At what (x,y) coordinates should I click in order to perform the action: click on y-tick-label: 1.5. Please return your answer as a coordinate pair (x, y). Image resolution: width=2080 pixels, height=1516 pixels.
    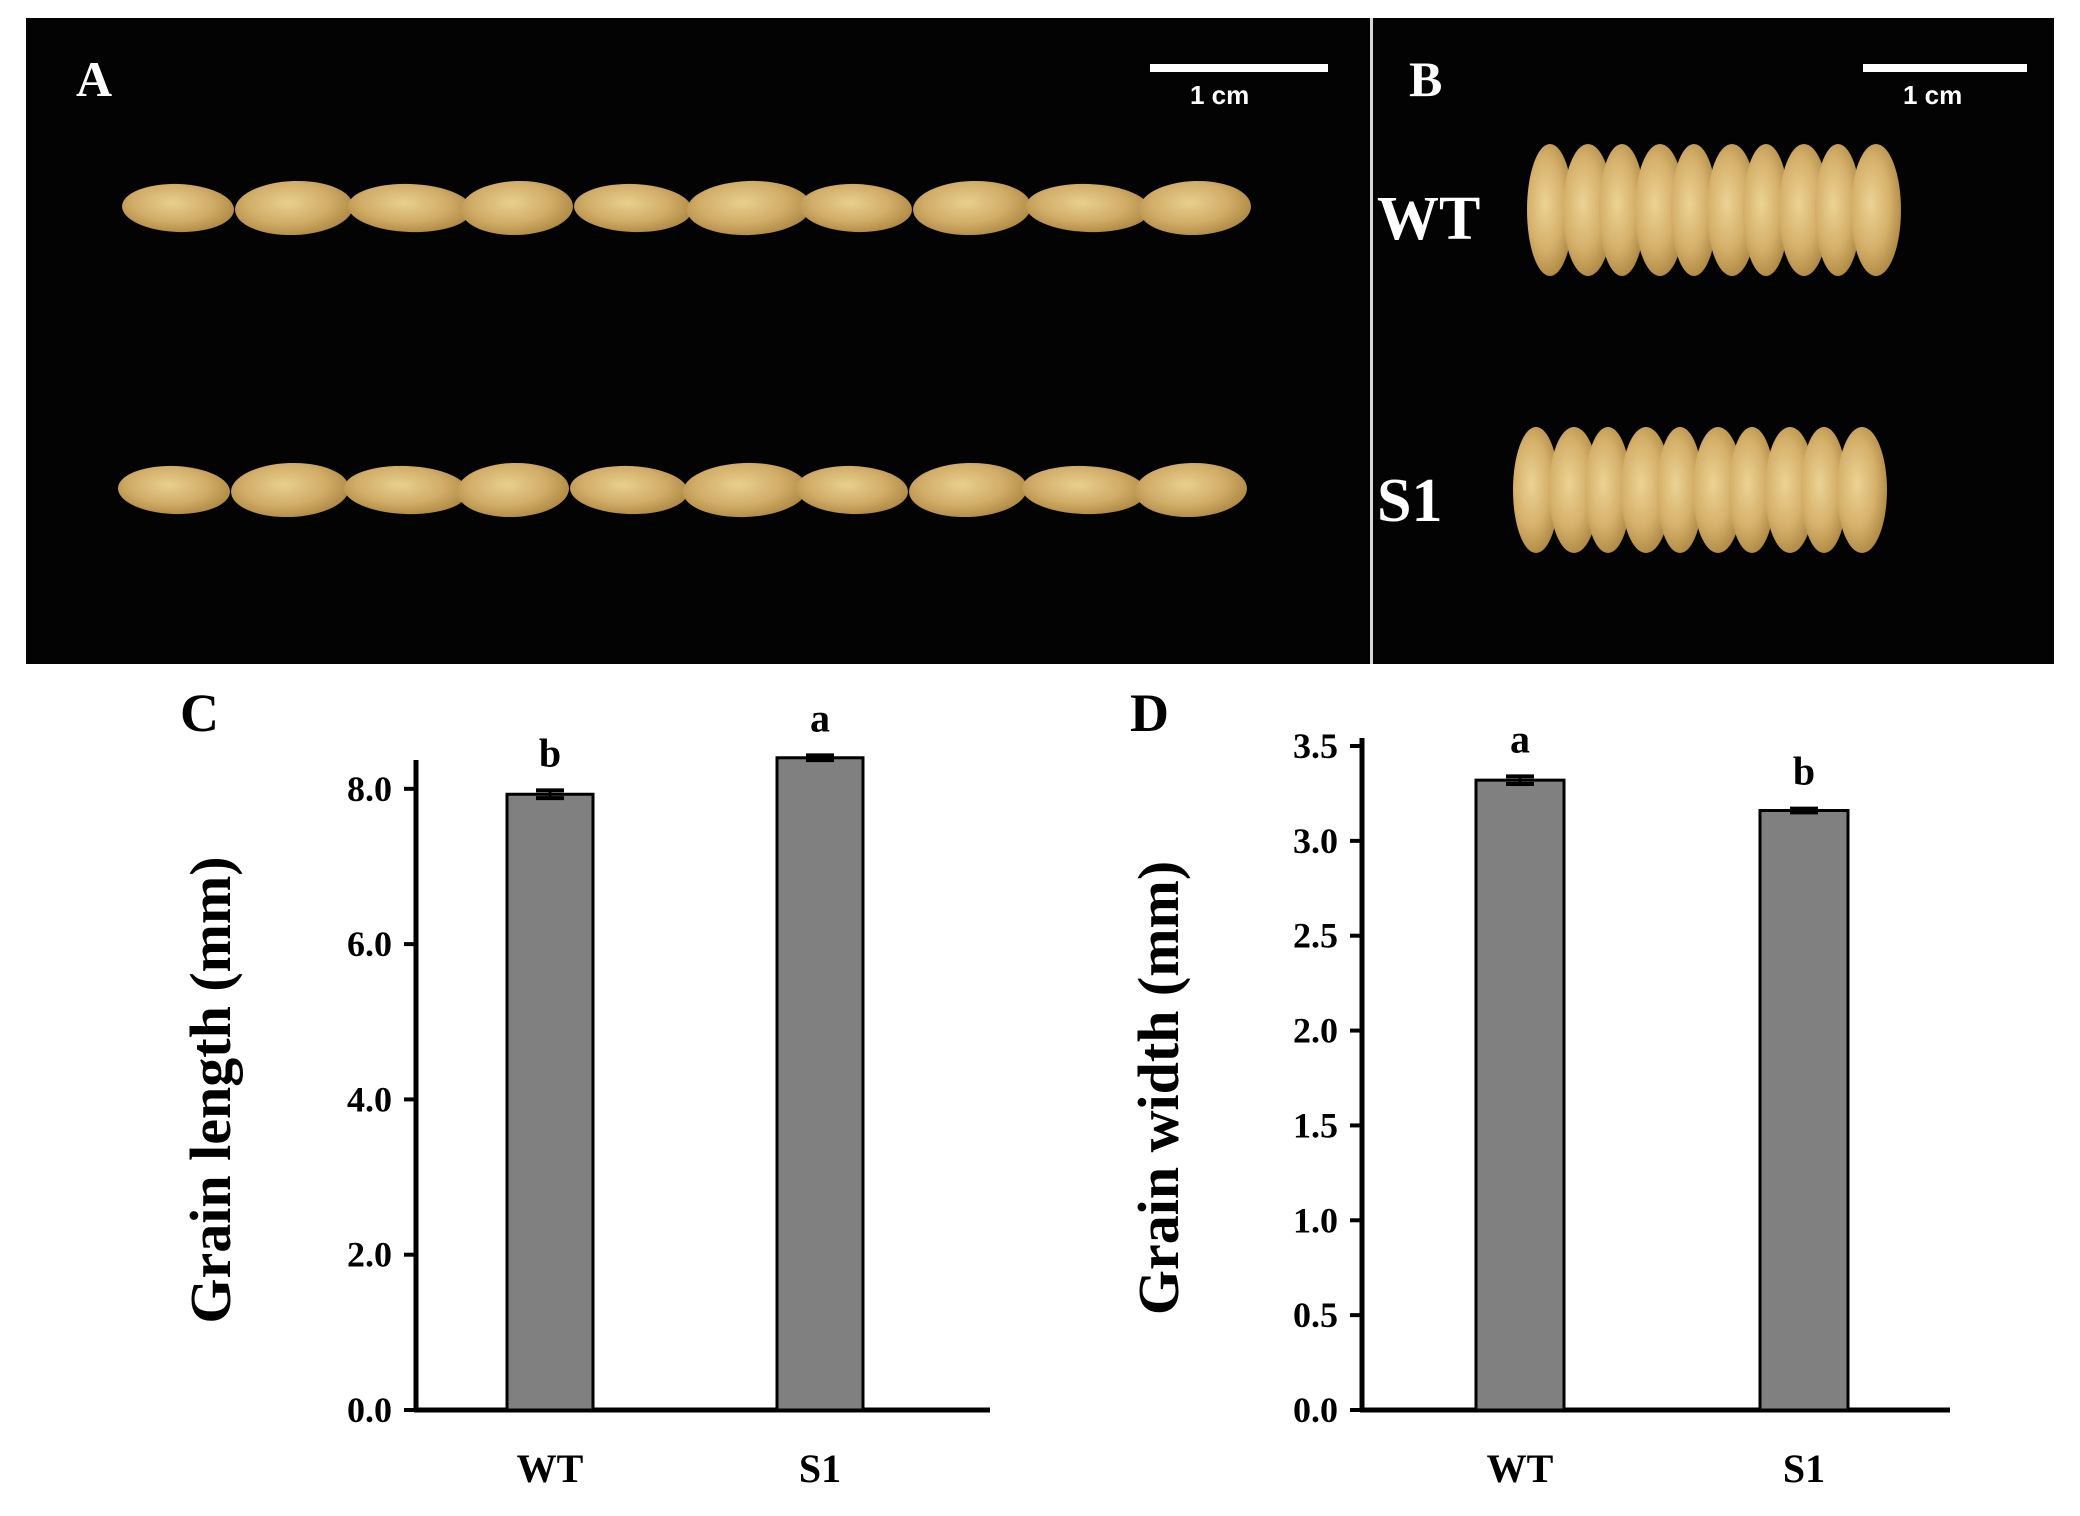
    Looking at the image, I should click on (1315, 1125).